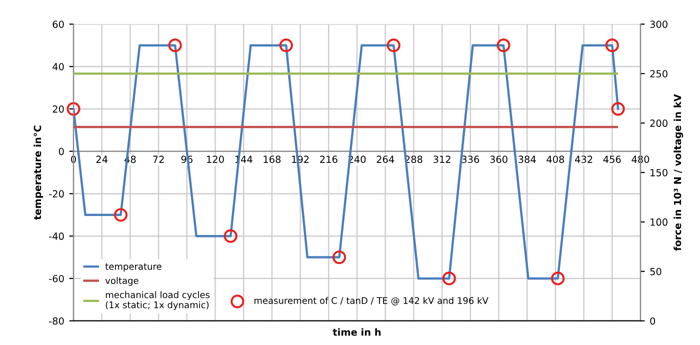 The height and width of the screenshot is (345, 700). Describe the element at coordinates (121, 281) in the screenshot. I see `legend-label: voltage` at that location.